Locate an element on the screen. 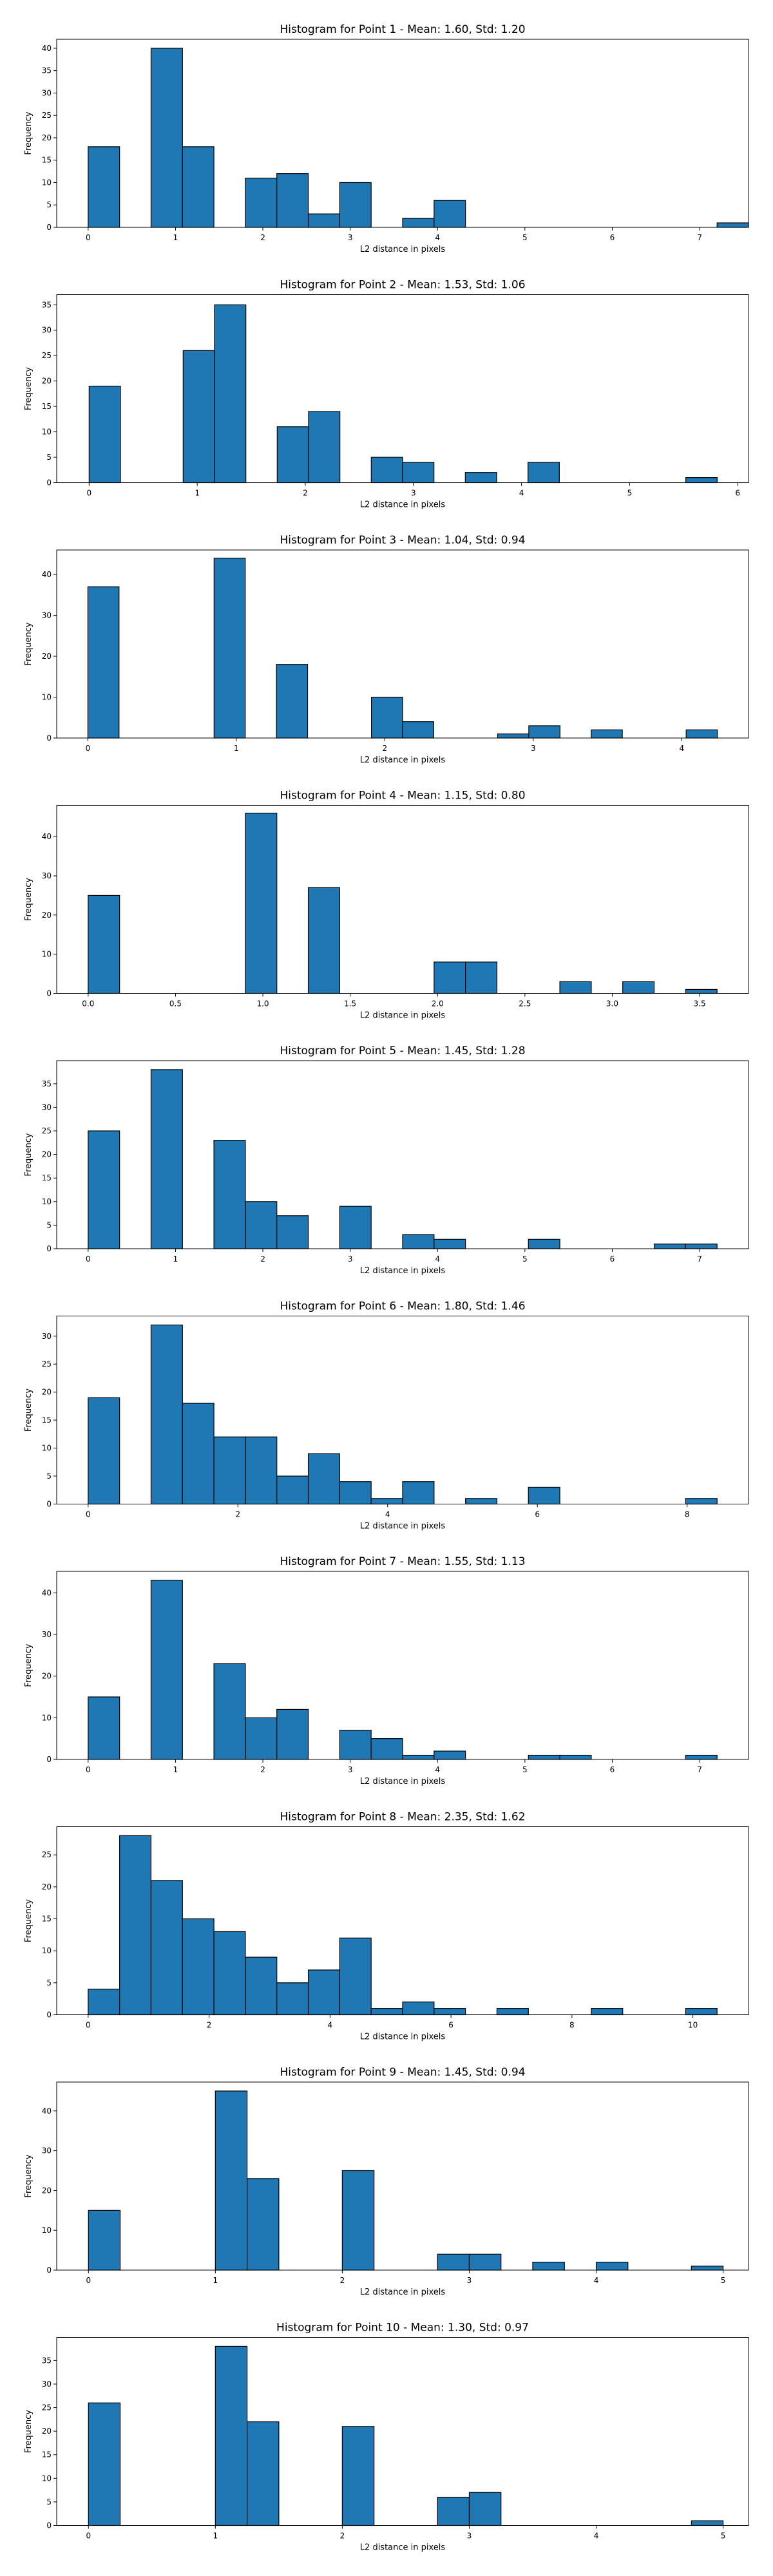  x-tick-label: 3.0 is located at coordinates (612, 1004).